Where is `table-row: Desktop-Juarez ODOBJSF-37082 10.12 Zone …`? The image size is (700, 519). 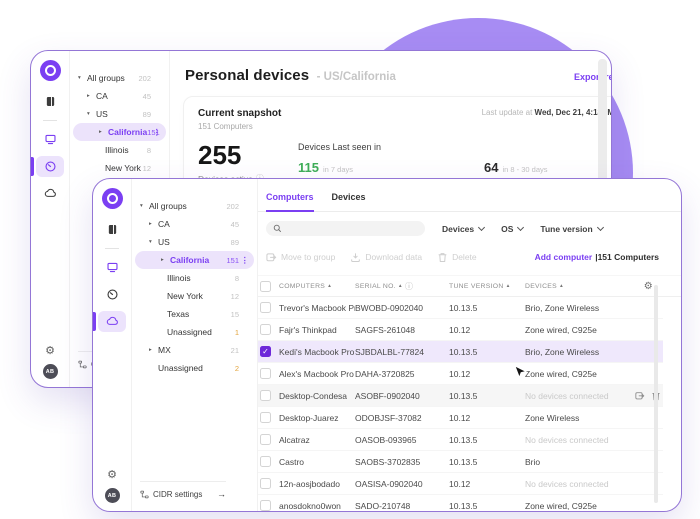
table-row: Desktop-Juarez ODOBJSF-37082 10.12 Zone … is located at coordinates (460, 418).